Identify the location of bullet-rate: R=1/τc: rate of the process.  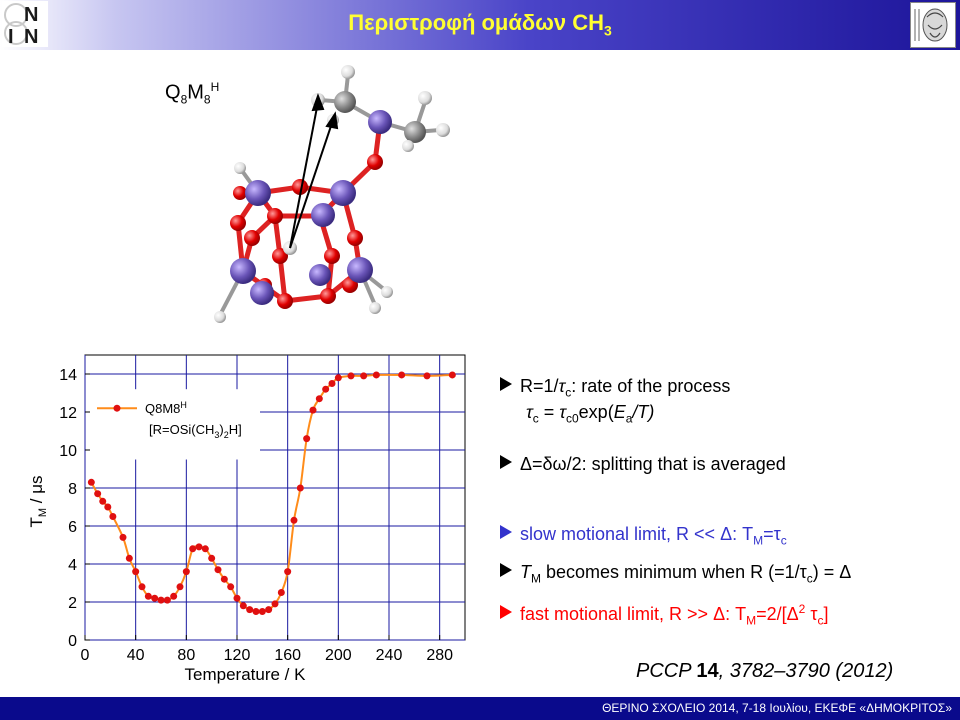
(615, 388).